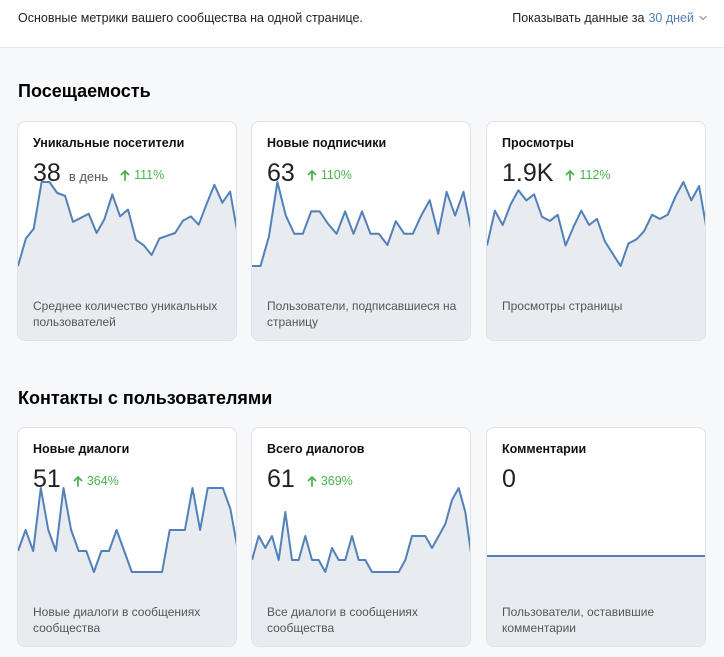  I want to click on trend-percent: 112%, so click(595, 175).